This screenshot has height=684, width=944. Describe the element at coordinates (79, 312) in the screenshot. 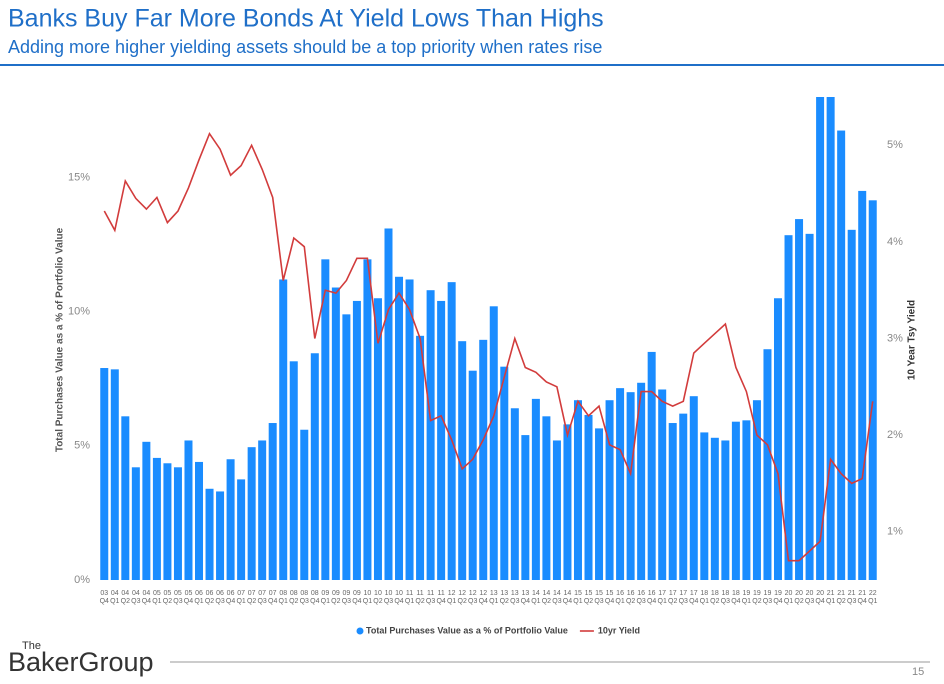

I see `y-tick-label: 10%` at that location.